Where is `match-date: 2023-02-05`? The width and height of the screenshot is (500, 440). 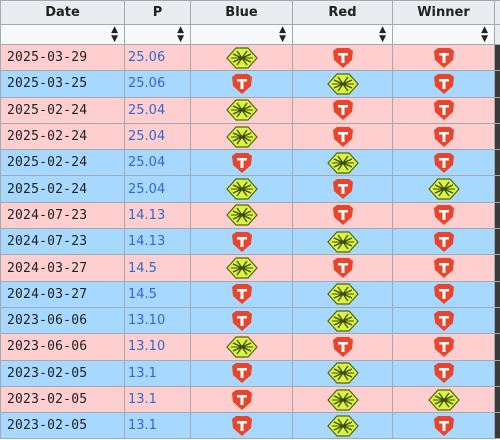
match-date: 2023-02-05 is located at coordinates (62, 373).